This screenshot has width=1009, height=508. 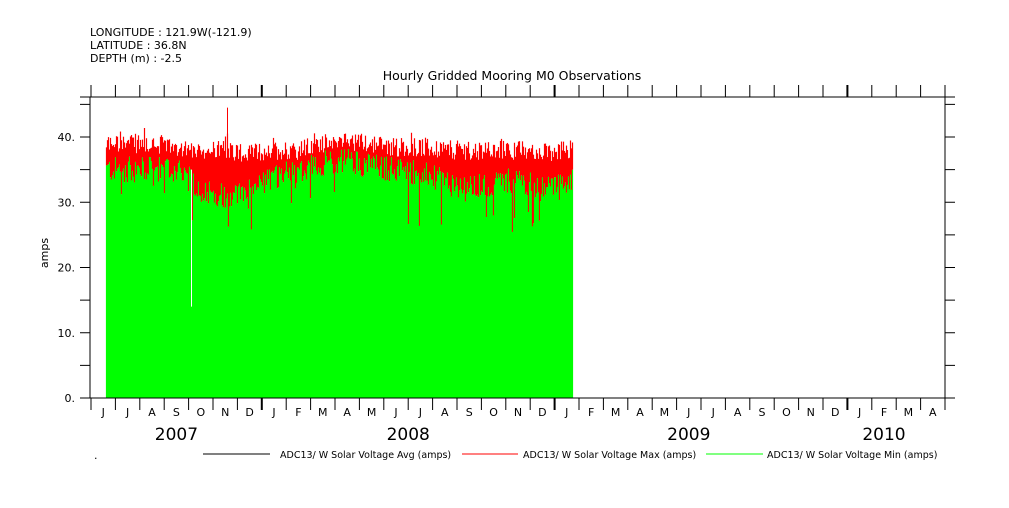 I want to click on year-label: 2010, so click(x=883, y=435).